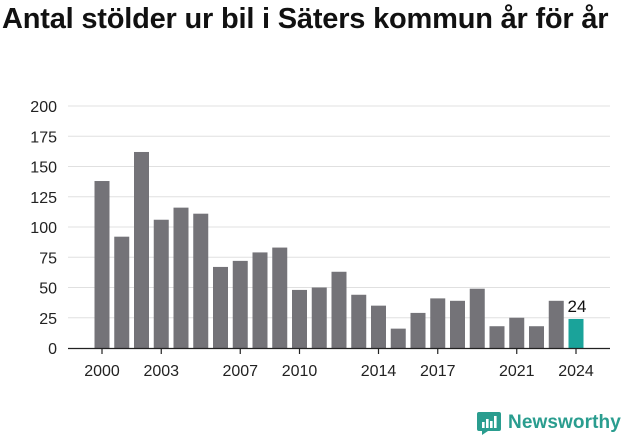 The image size is (631, 439). What do you see at coordinates (576, 371) in the screenshot?
I see `x-tick-label-2024: 2024` at bounding box center [576, 371].